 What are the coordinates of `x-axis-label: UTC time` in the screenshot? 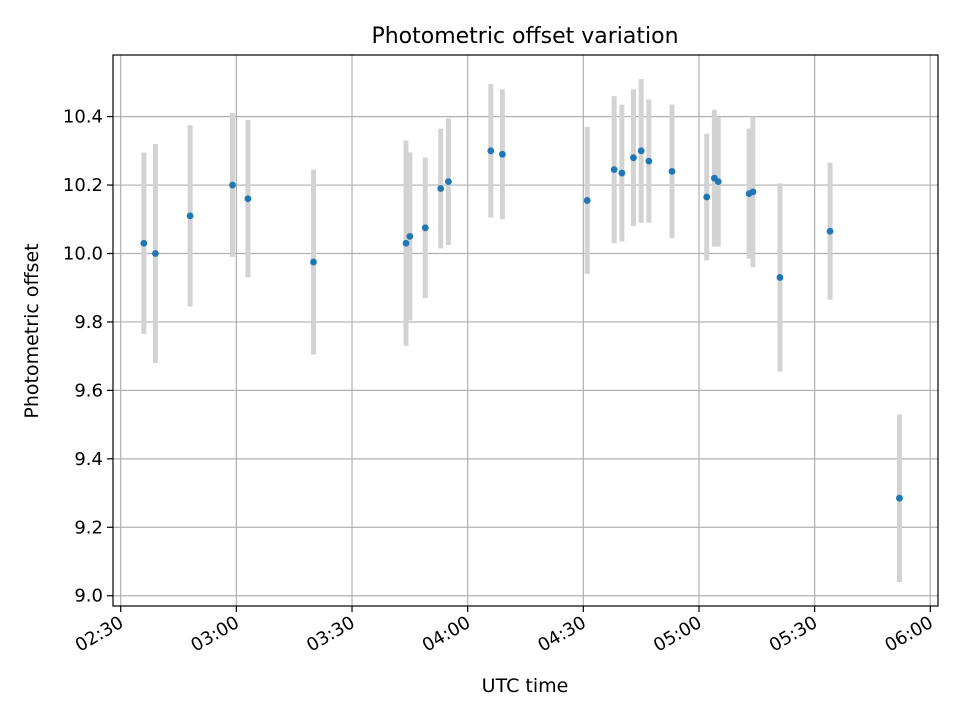 It's located at (525, 686).